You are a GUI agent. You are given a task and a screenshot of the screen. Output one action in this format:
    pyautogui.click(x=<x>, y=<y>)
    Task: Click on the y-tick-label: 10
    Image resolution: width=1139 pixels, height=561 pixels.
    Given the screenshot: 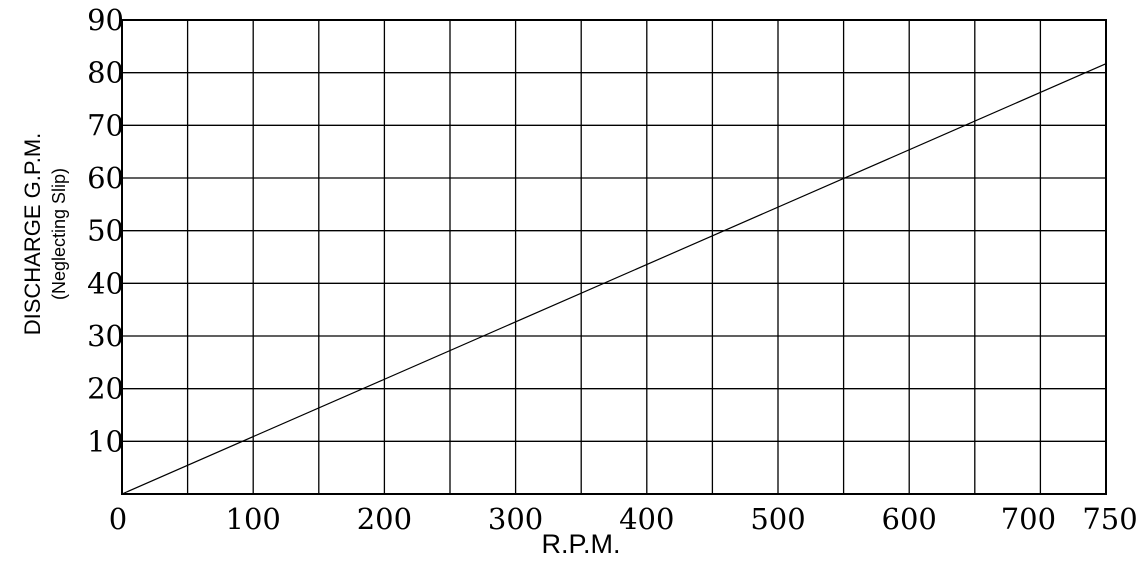 What is the action you would take?
    pyautogui.click(x=105, y=441)
    